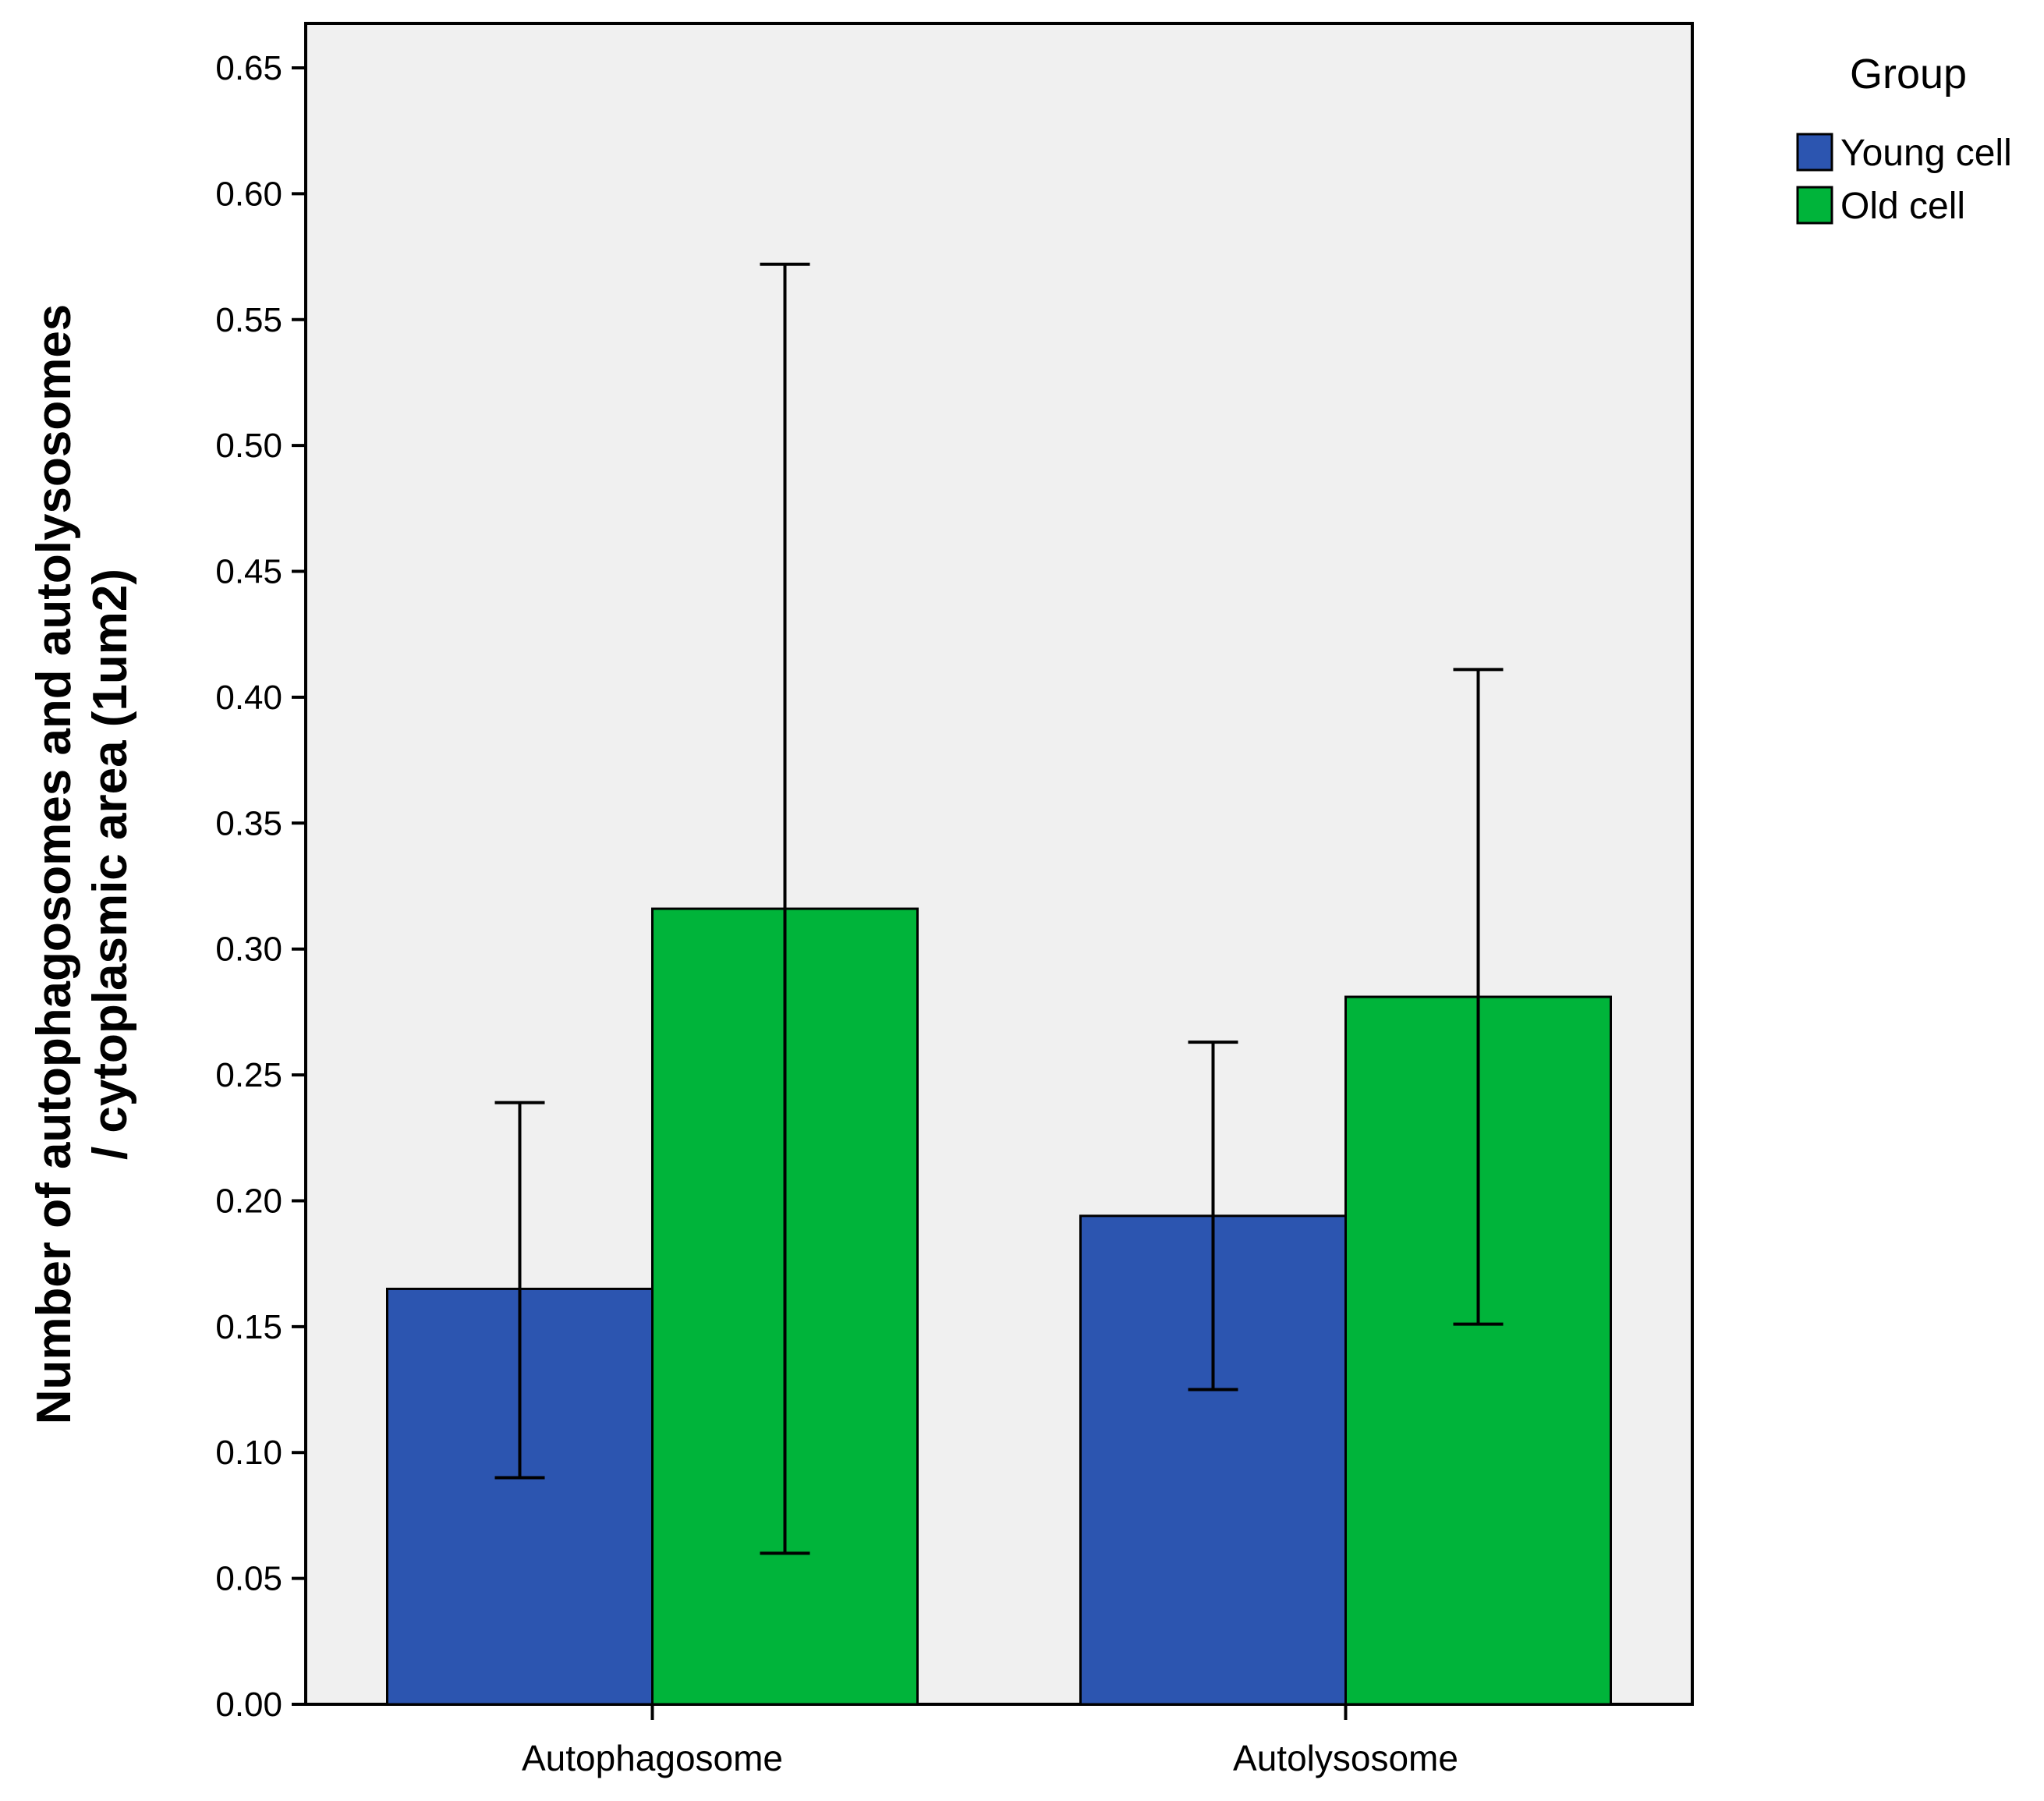 This screenshot has width=2044, height=1801. What do you see at coordinates (248, 1201) in the screenshot?
I see `y-tick-label: 0.20` at bounding box center [248, 1201].